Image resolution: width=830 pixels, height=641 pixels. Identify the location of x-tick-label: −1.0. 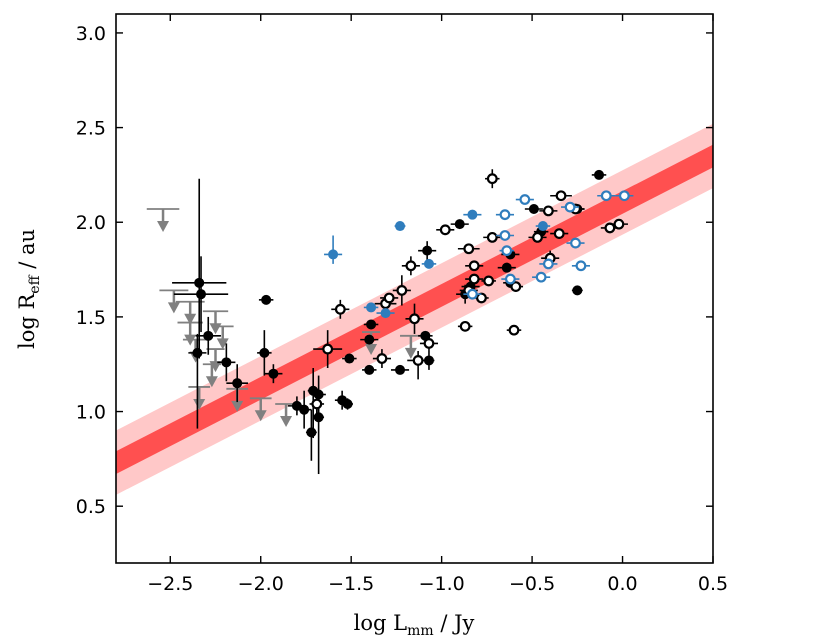
(442, 584).